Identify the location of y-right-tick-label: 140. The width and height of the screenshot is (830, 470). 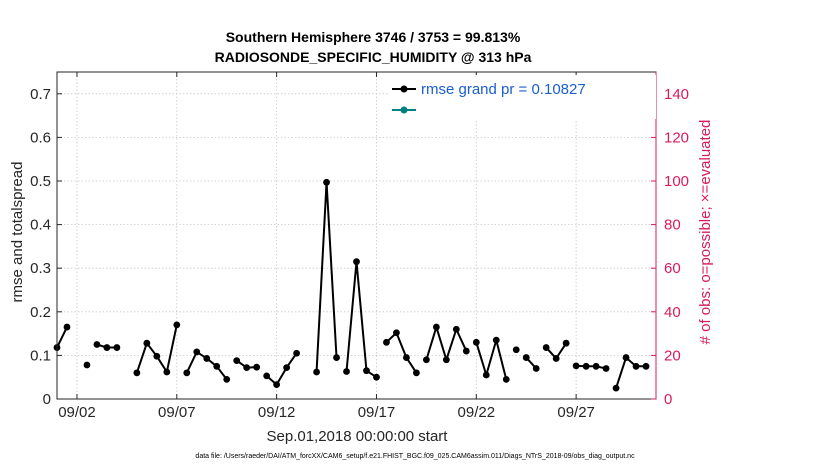
(676, 94).